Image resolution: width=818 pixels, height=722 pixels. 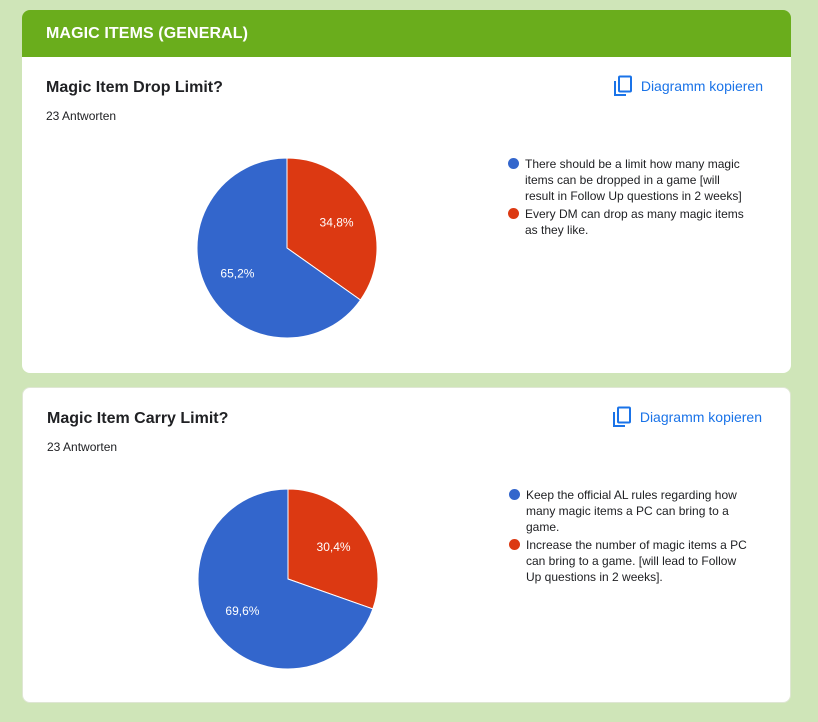 What do you see at coordinates (138, 418) in the screenshot?
I see `question-title: Magic Item Carry Limit?` at bounding box center [138, 418].